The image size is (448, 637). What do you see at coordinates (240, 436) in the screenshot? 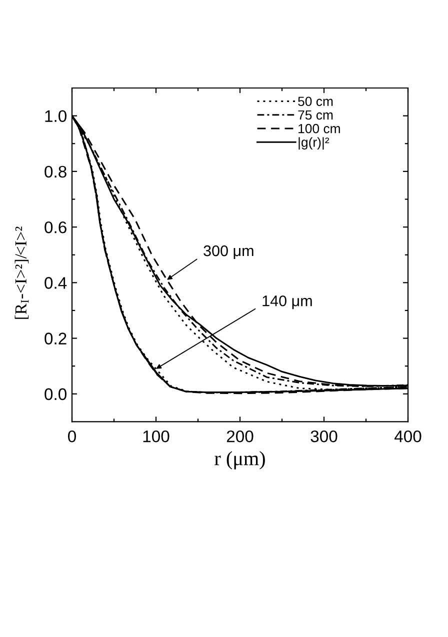
I see `x-tick-label: 200` at bounding box center [240, 436].